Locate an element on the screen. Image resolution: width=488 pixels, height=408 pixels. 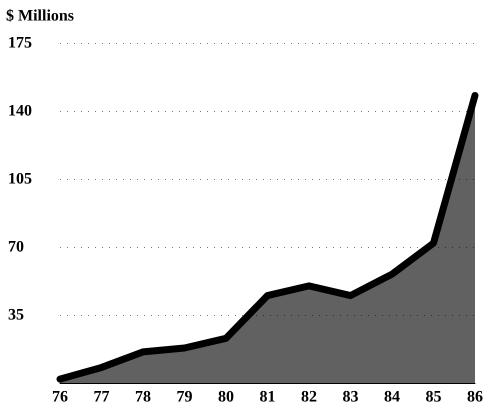
x-tick-label: 81 is located at coordinates (268, 397).